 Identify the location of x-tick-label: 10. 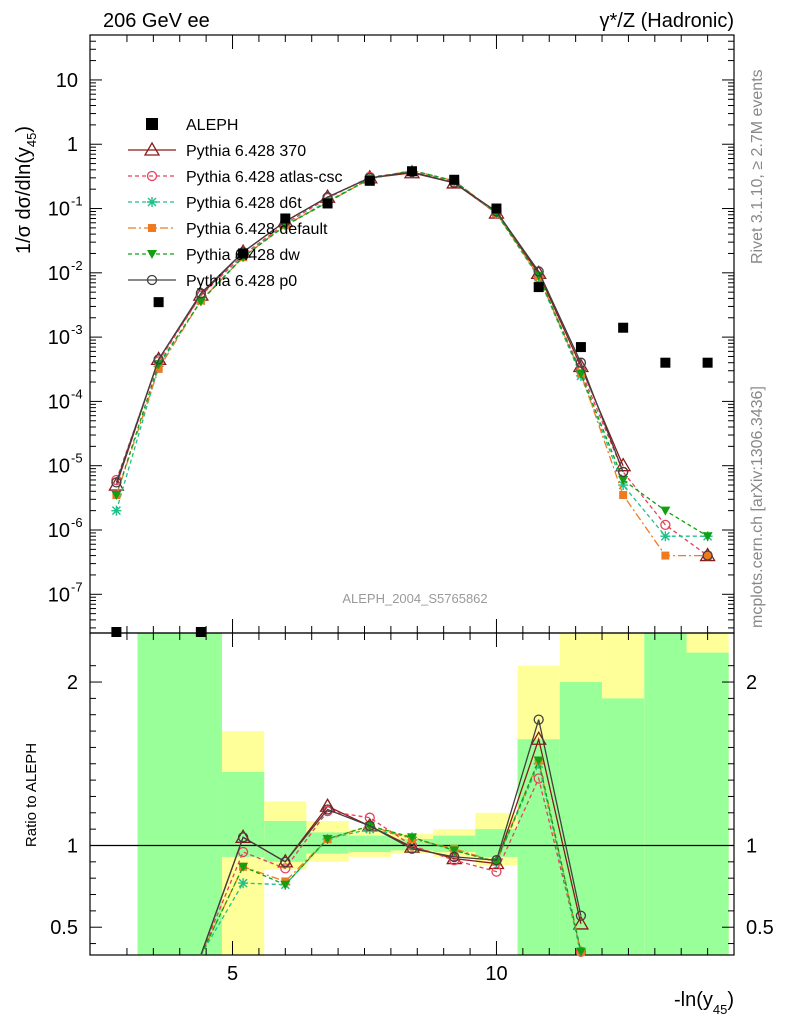
(496, 974).